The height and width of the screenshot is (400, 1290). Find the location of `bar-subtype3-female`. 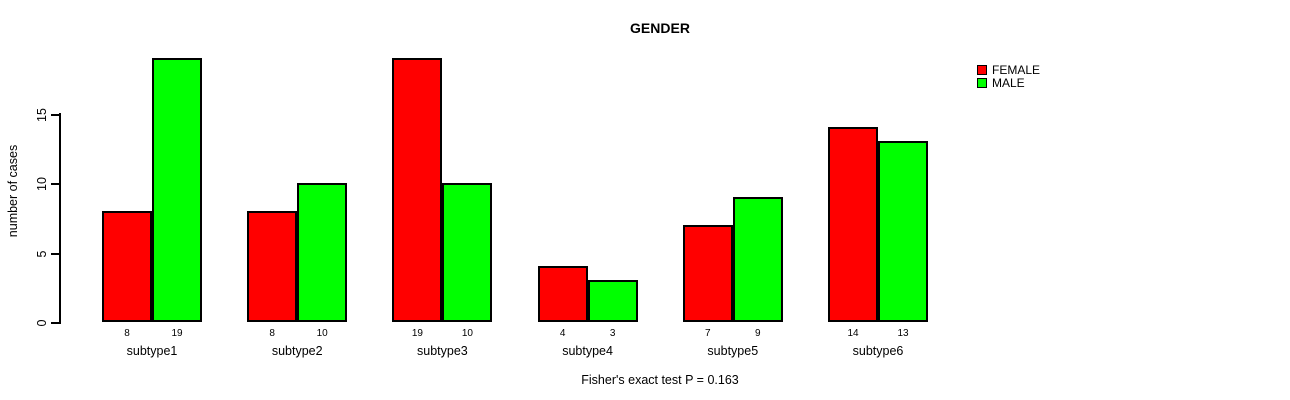

bar-subtype3-female is located at coordinates (417, 189).